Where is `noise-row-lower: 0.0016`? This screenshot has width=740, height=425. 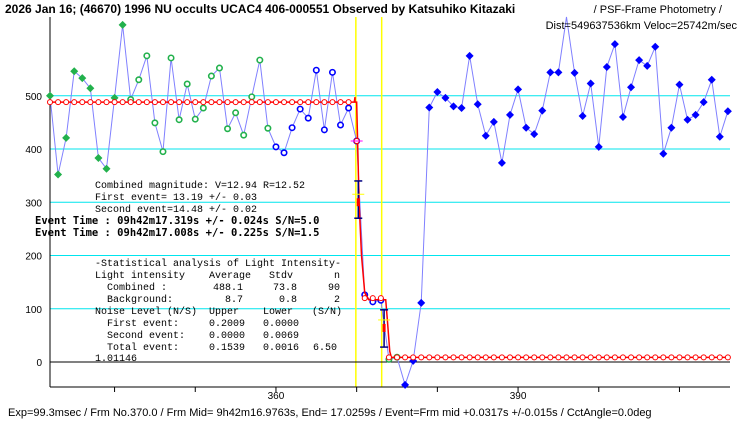
noise-row-lower: 0.0016 is located at coordinates (281, 348).